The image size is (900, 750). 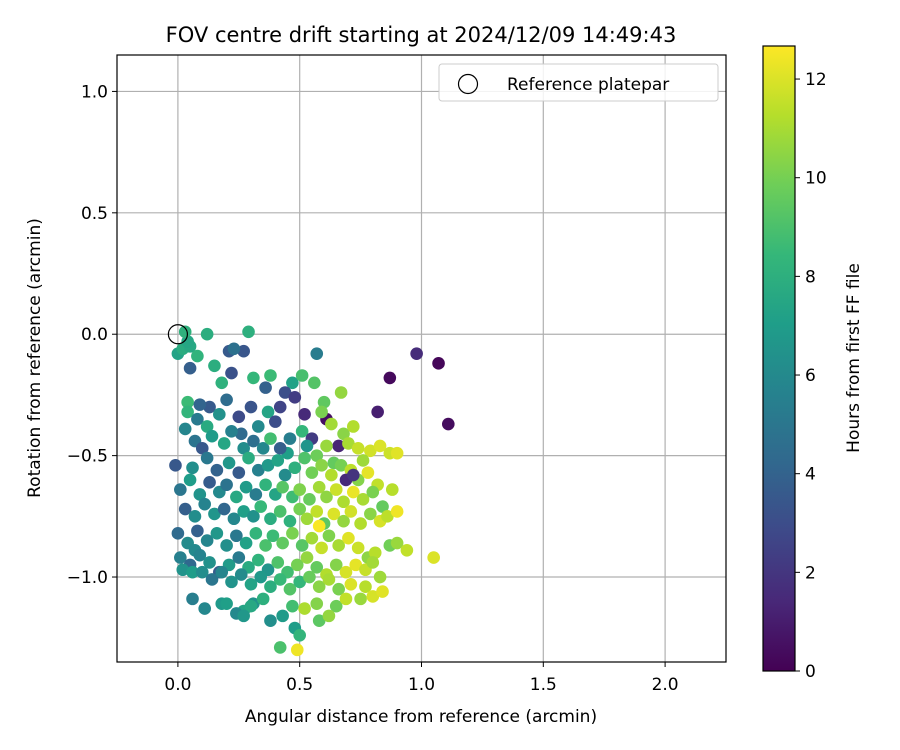 What do you see at coordinates (177, 685) in the screenshot?
I see `x-tick-label: 0.0` at bounding box center [177, 685].